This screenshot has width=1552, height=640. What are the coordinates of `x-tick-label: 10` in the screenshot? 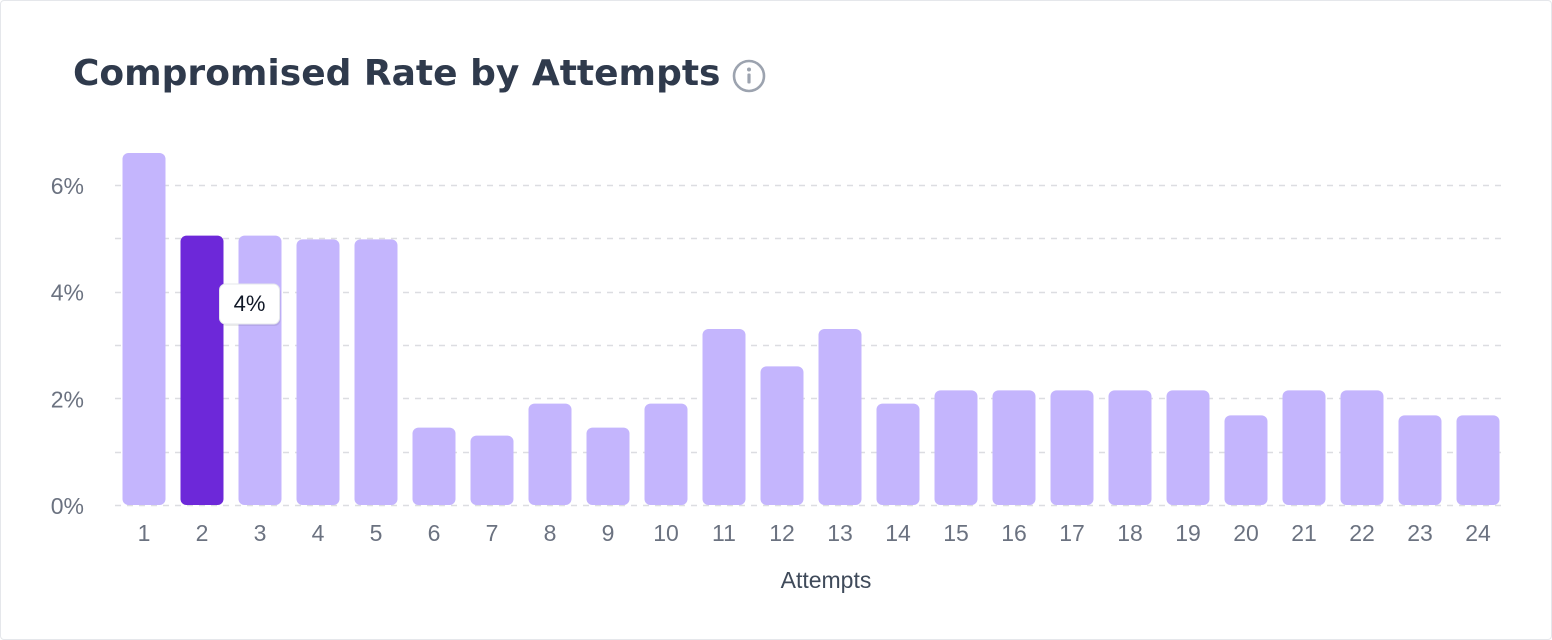 It's located at (666, 533).